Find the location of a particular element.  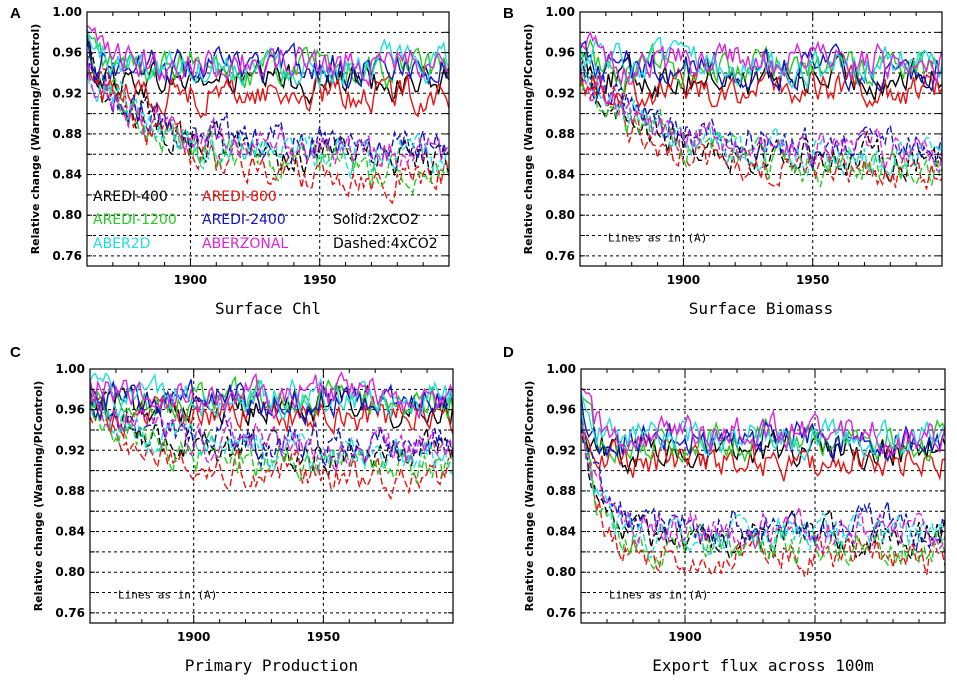

legend-note-dashed: Dashed:4xCO2 is located at coordinates (385, 244).